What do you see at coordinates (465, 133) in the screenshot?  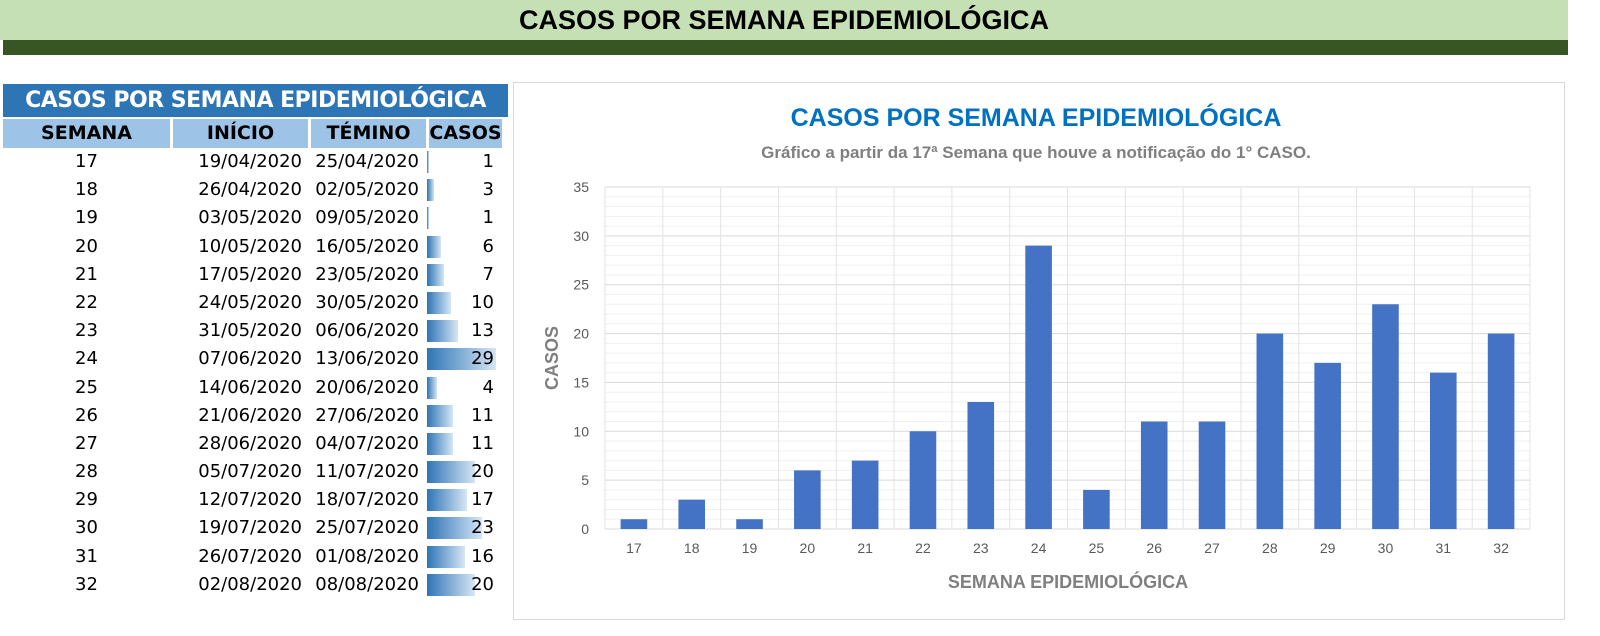 I see `header-casos: CASOS` at bounding box center [465, 133].